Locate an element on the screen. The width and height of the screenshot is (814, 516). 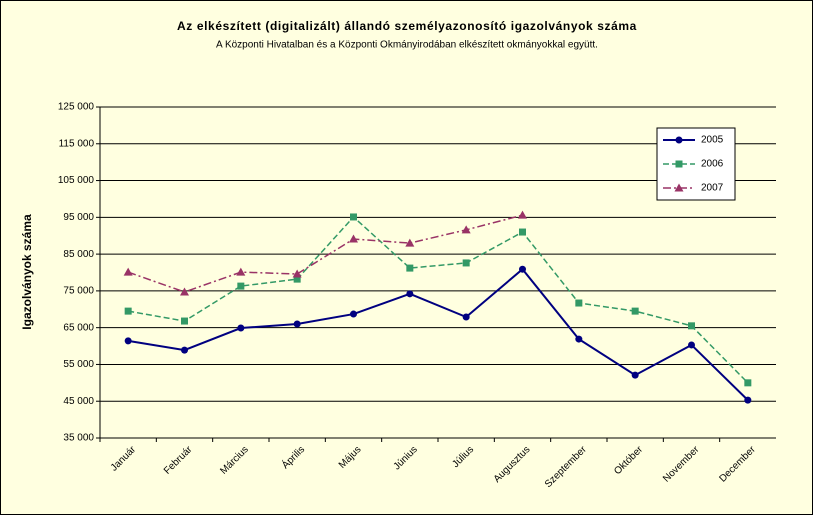
legend-label: 2007 is located at coordinates (712, 188).